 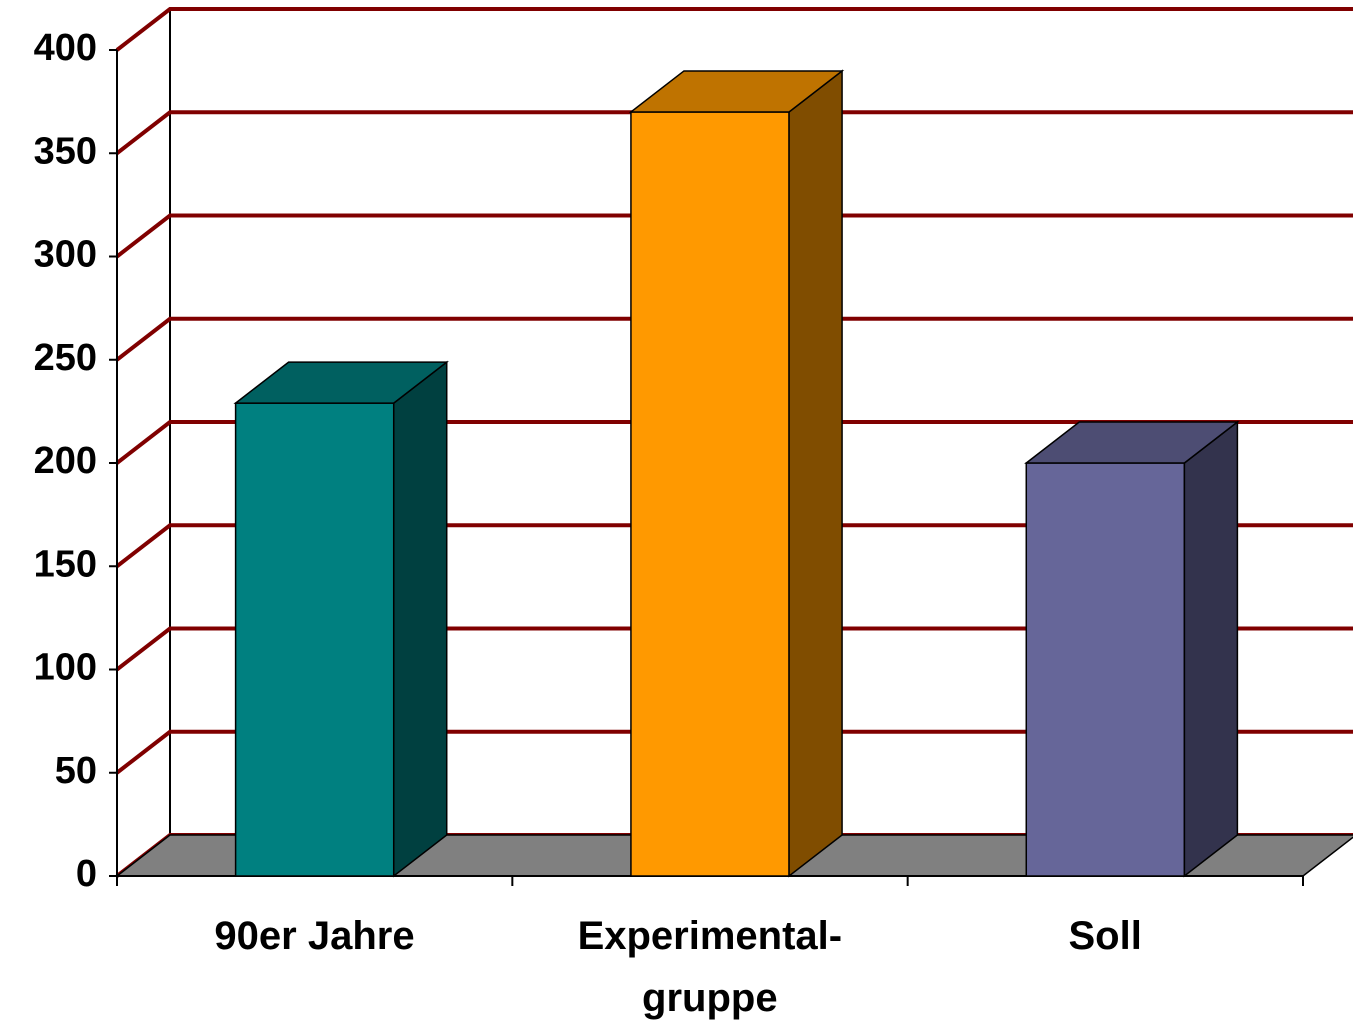 I want to click on x-tick-label: Experimental- gruppe, so click(x=710, y=967).